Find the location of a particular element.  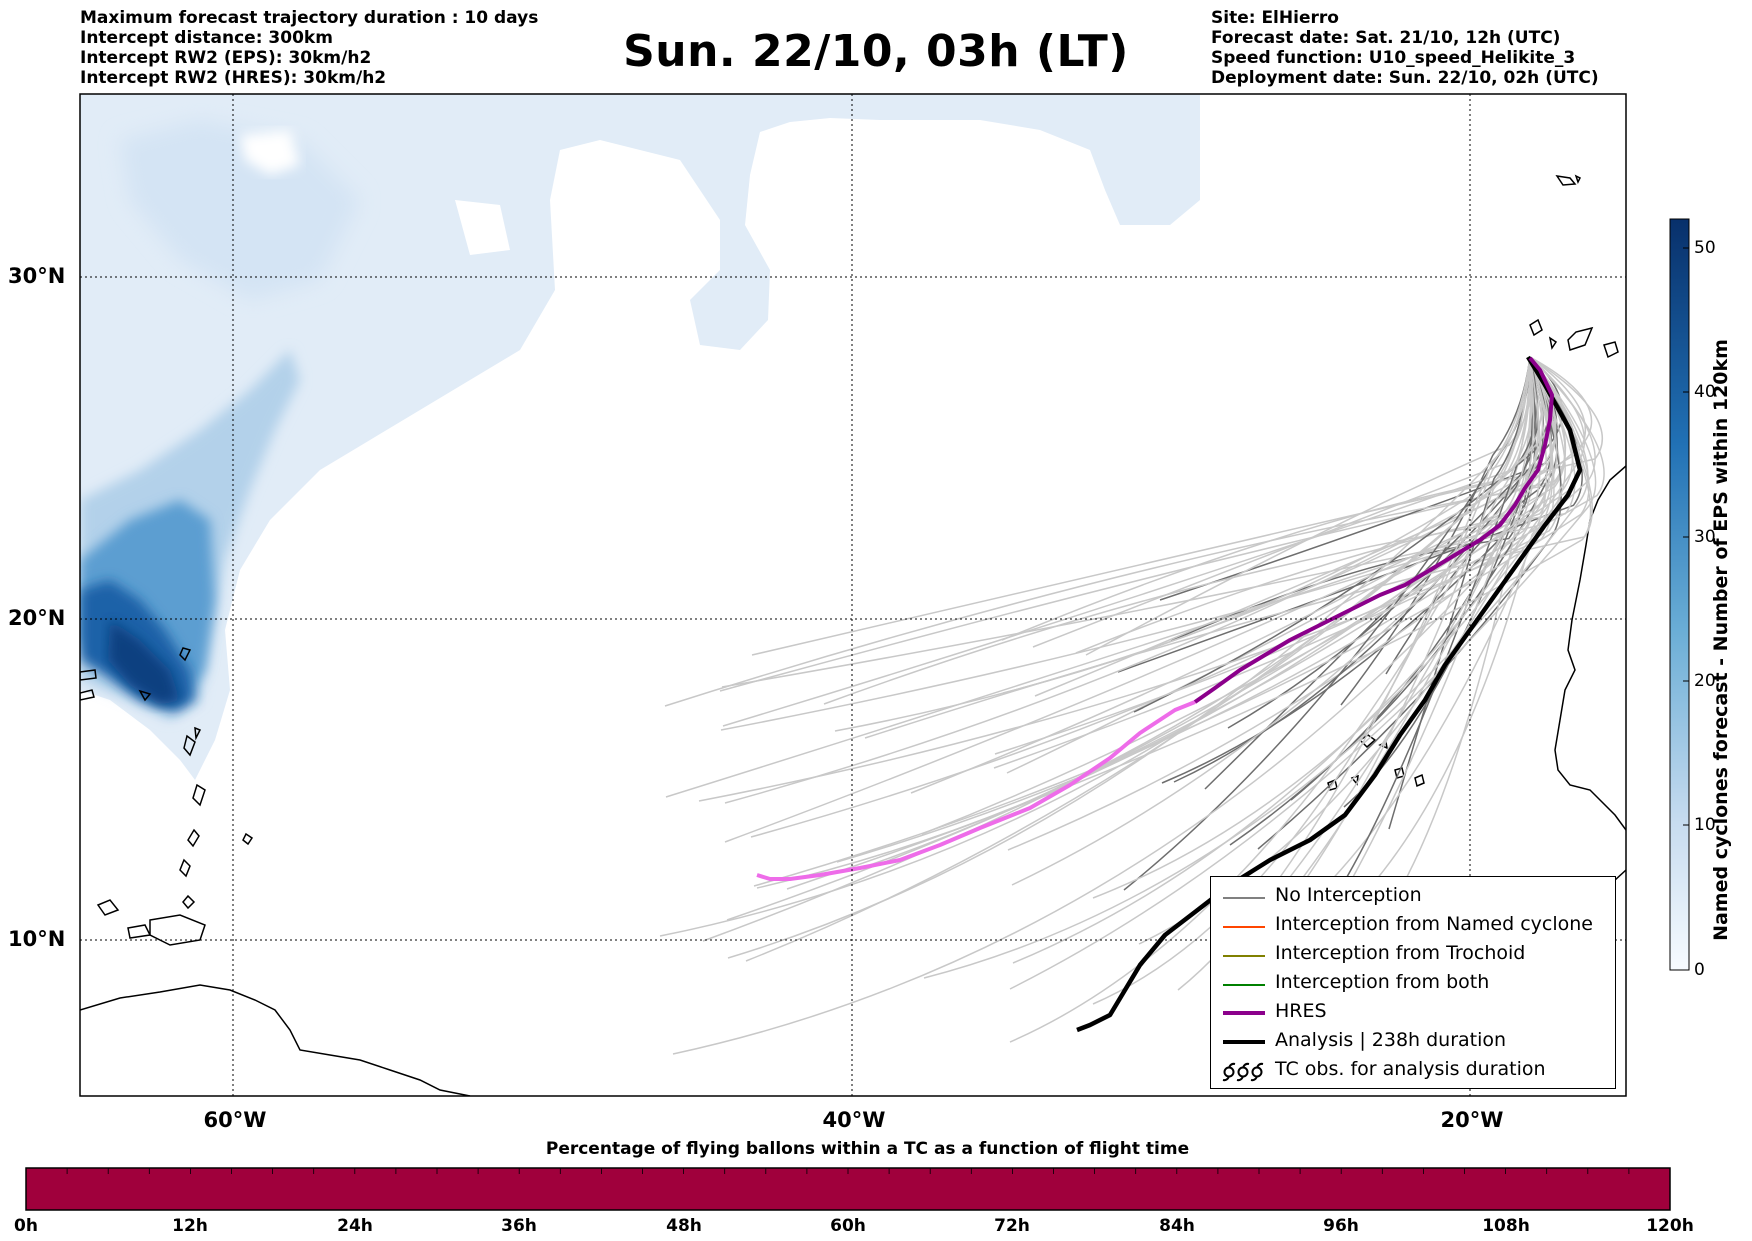

legend-item-analysis: Analysis | 238h duration is located at coordinates (1413, 1043).